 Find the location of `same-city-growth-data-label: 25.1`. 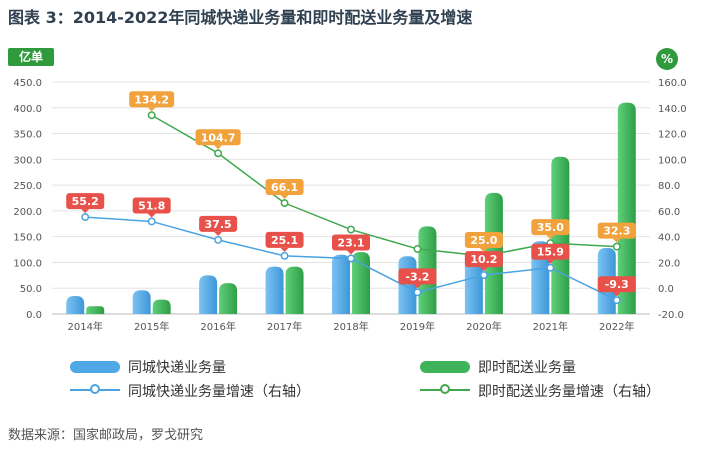

same-city-growth-data-label: 25.1 is located at coordinates (284, 240).